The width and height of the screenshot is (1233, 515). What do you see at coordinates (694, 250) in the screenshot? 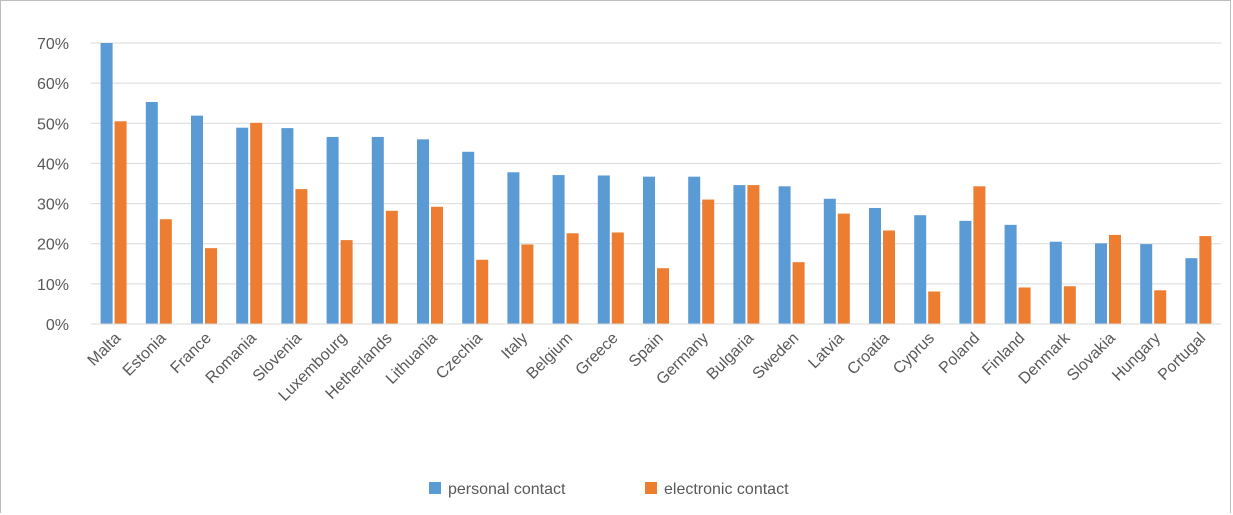
I see `bar-personal-germany` at bounding box center [694, 250].